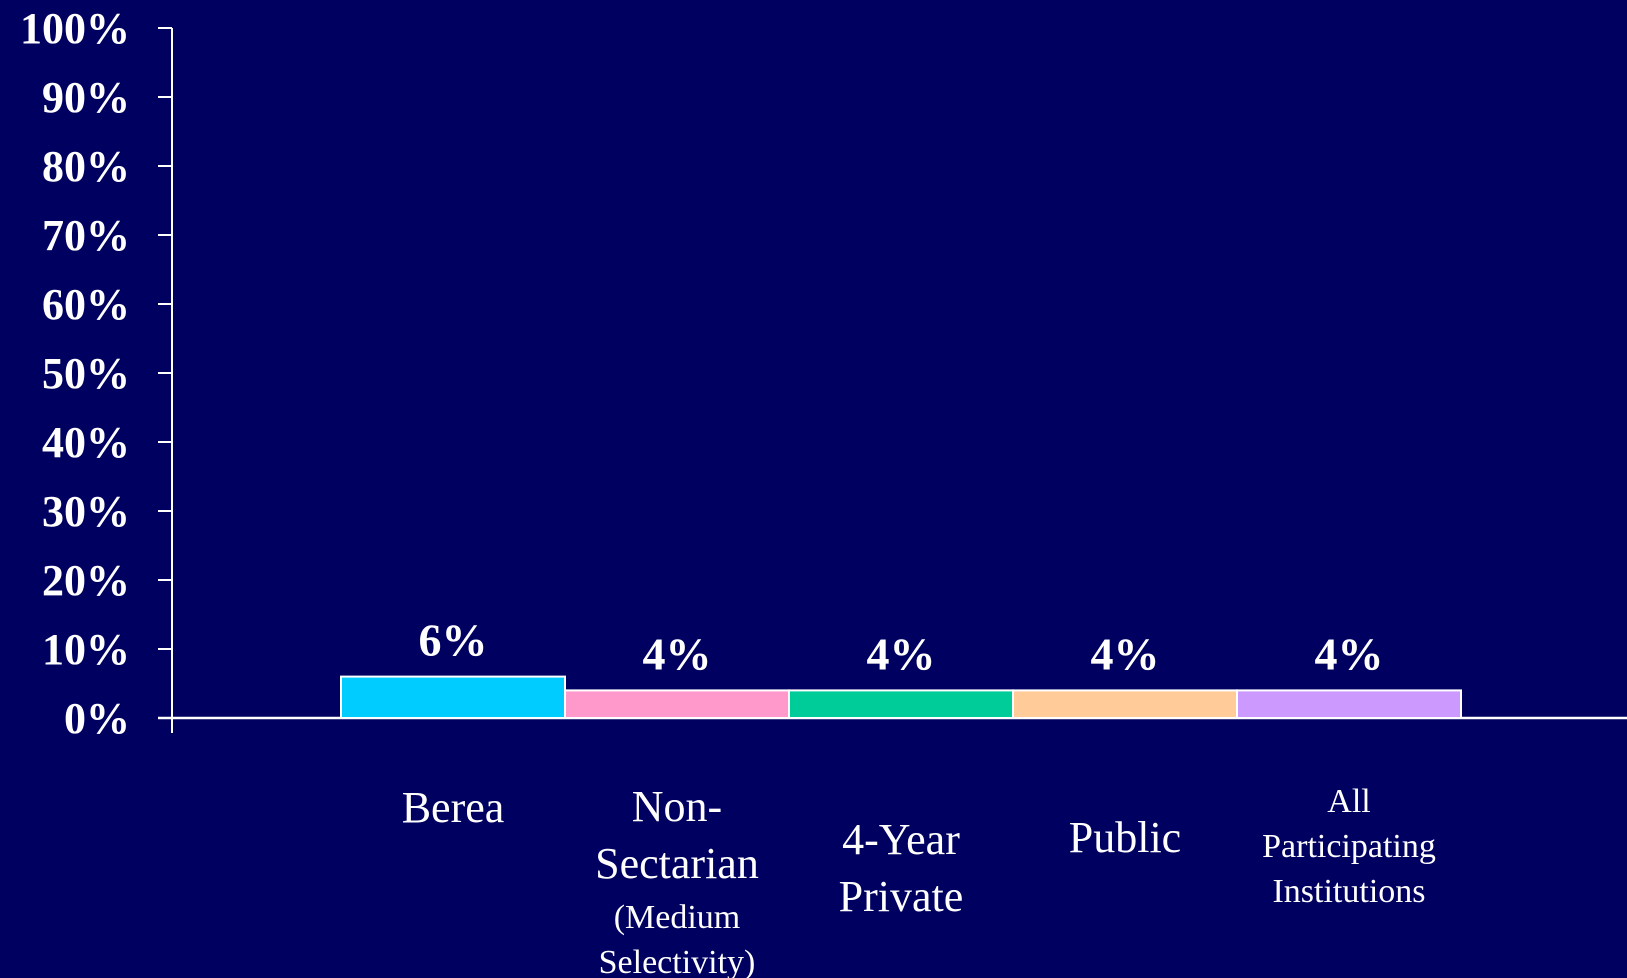  Describe the element at coordinates (901, 896) in the screenshot. I see `category-label: Private` at that location.